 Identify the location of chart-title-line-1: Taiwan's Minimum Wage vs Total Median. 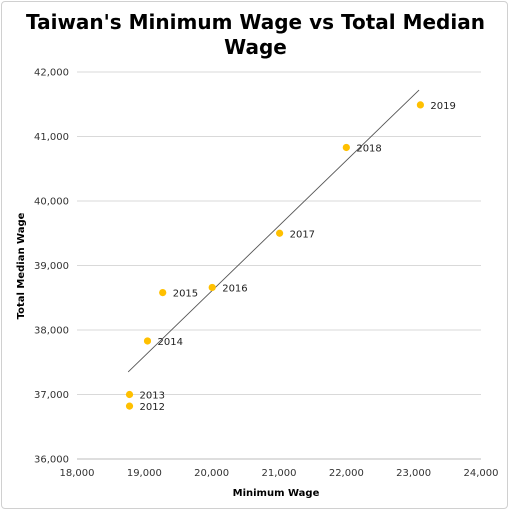
(255, 22).